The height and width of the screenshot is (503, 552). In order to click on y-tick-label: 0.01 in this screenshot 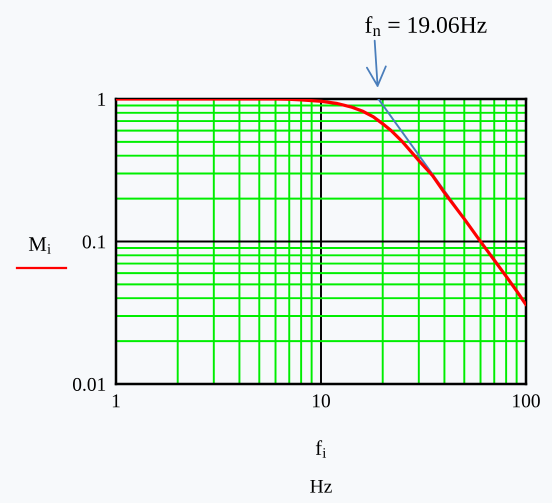, I will do `click(89, 385)`.